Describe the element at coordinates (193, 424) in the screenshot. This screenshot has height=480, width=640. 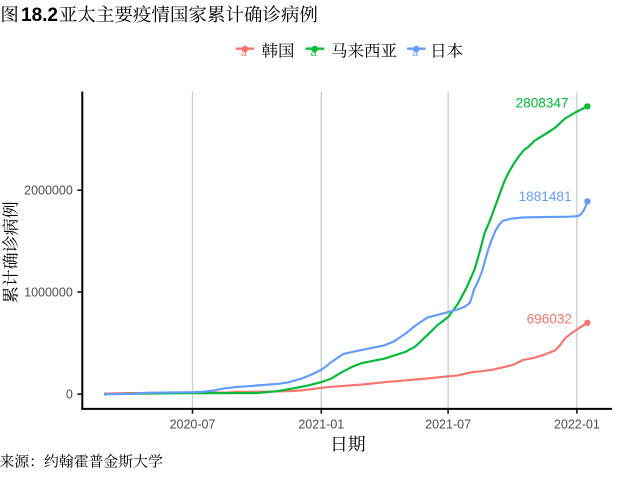
I see `svg-text: 2020-07` at that location.